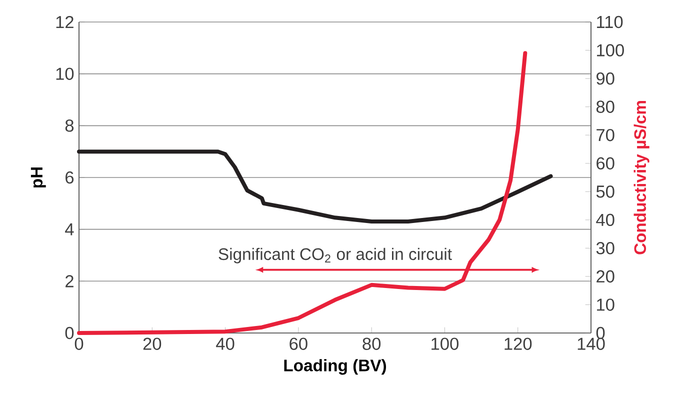  I want to click on y-tick-label: 4, so click(69, 229).